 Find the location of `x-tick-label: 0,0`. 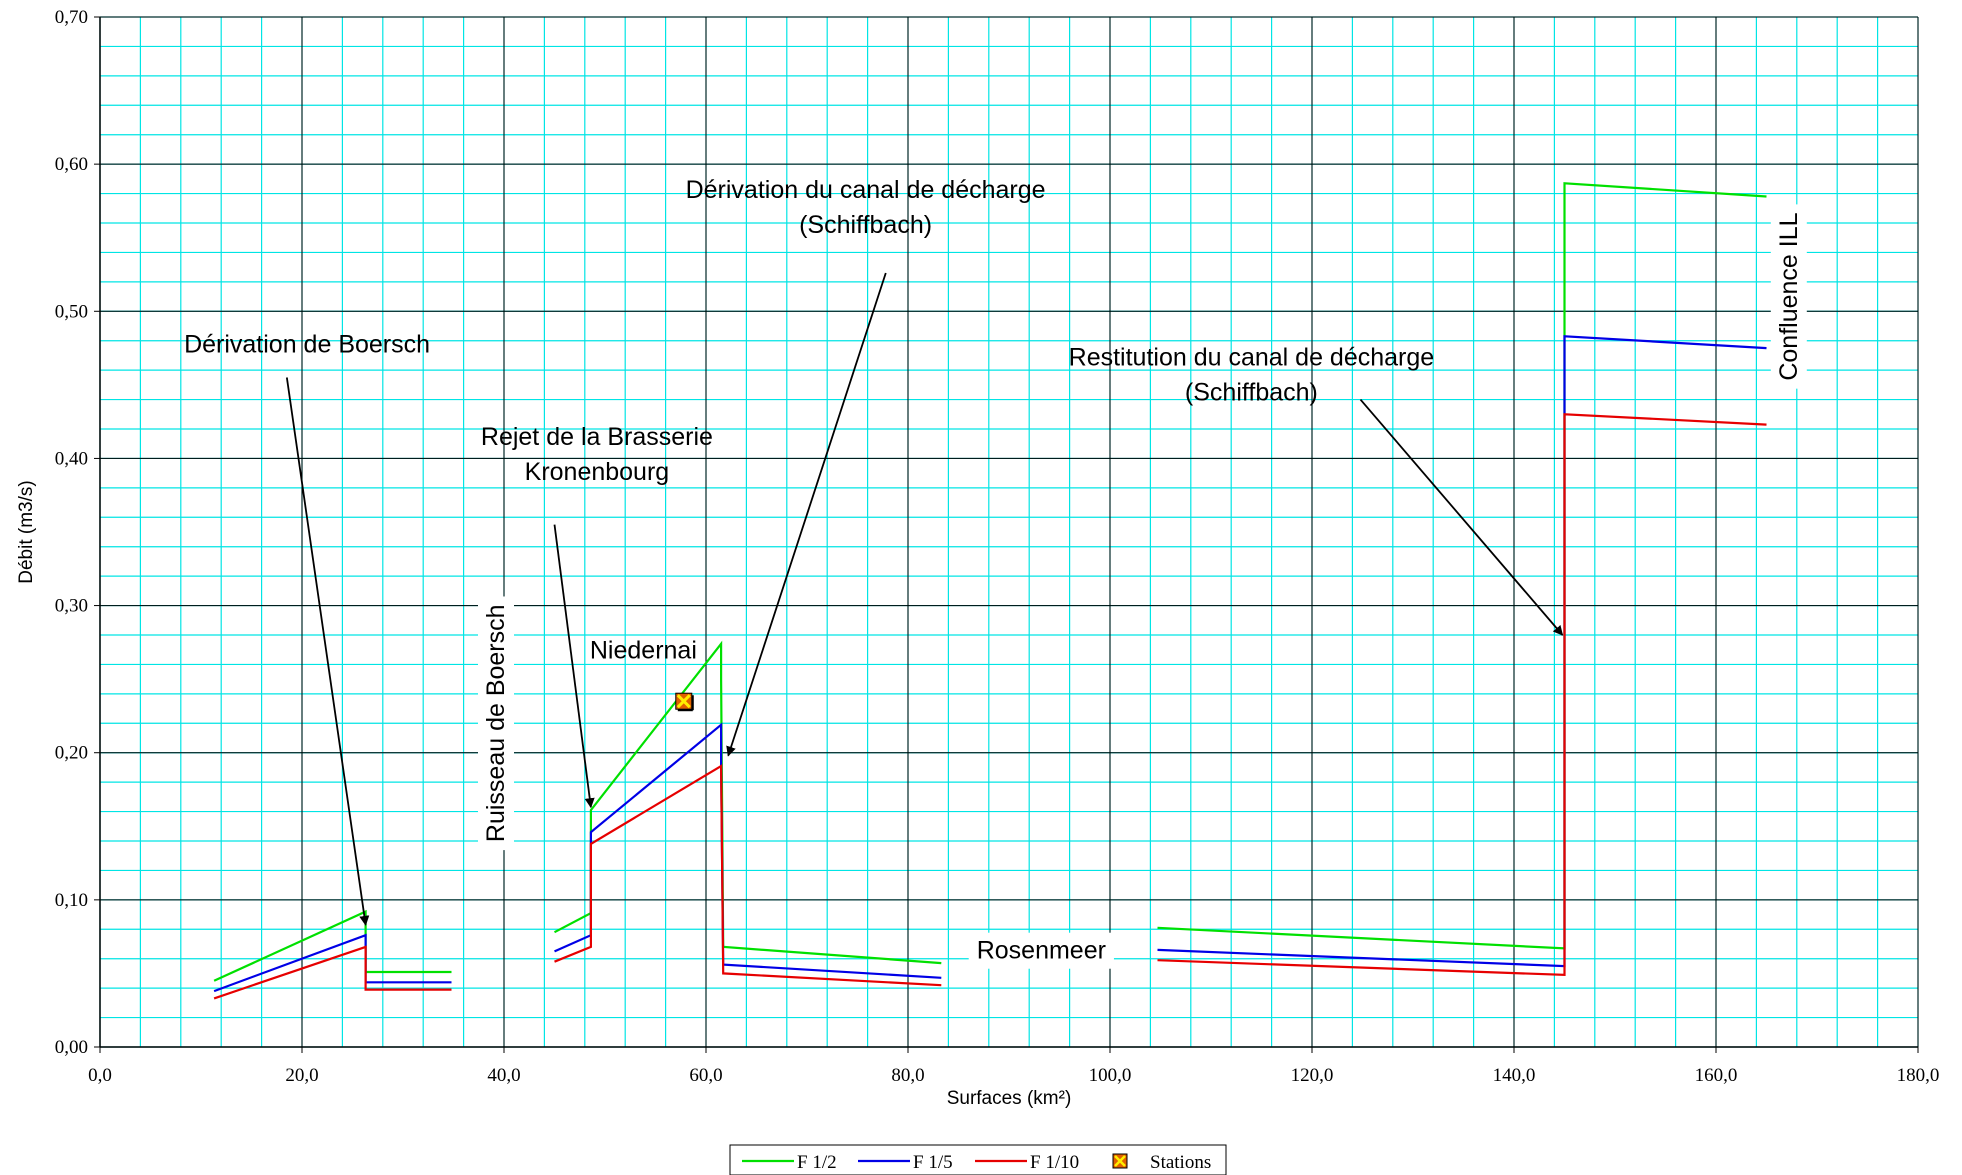

x-tick-label: 0,0 is located at coordinates (100, 1075).